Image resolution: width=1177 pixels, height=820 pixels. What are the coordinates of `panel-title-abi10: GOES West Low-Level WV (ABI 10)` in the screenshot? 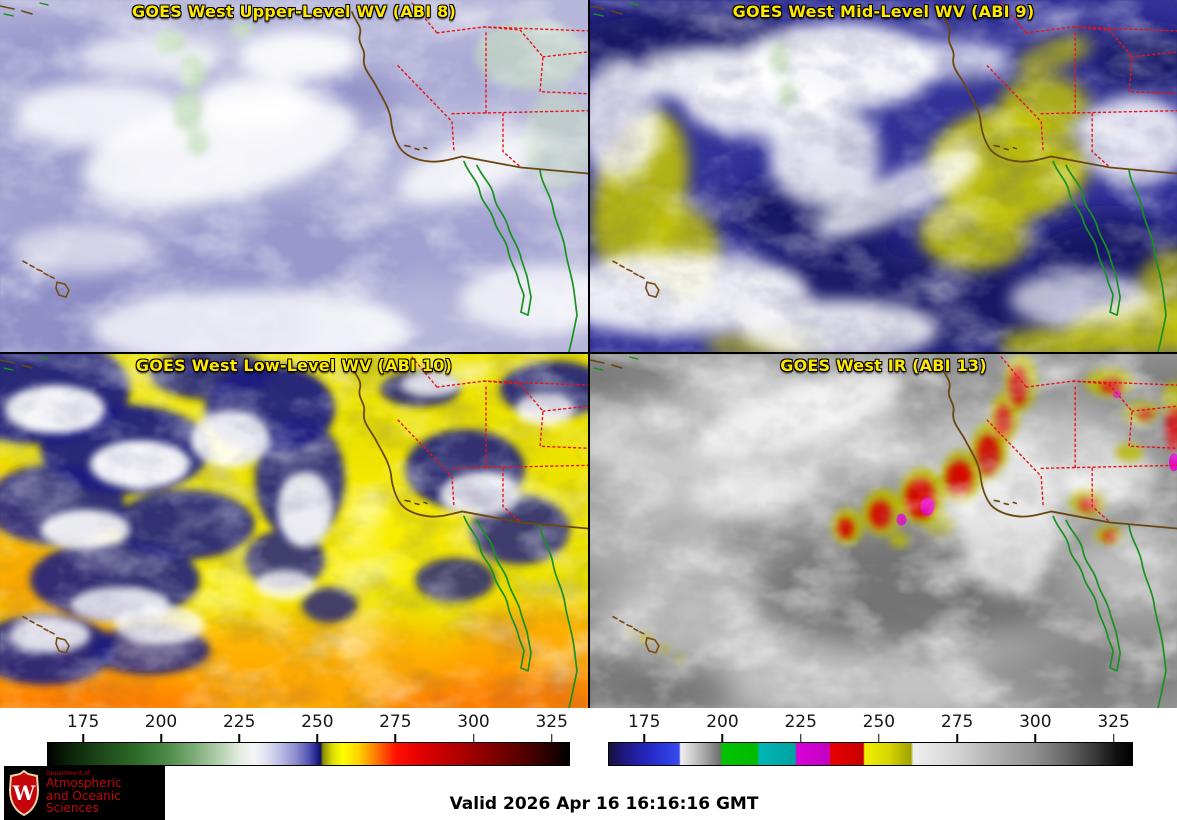 It's located at (294, 365).